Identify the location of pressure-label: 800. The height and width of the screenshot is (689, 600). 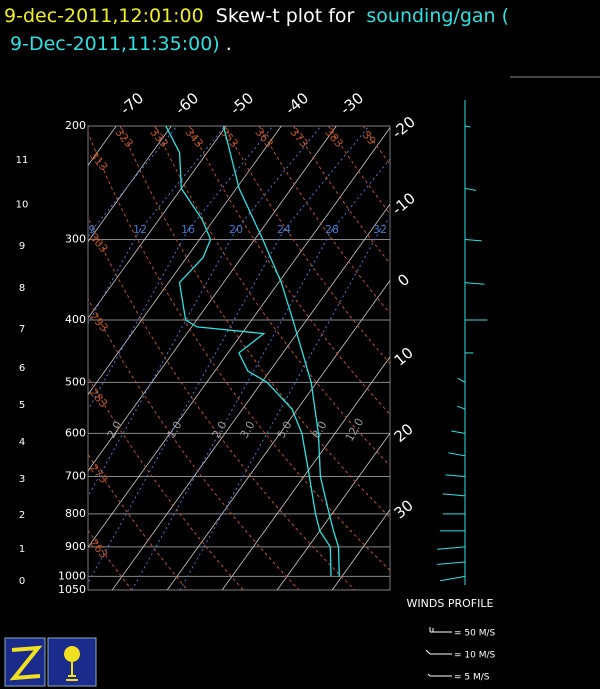
(75, 513).